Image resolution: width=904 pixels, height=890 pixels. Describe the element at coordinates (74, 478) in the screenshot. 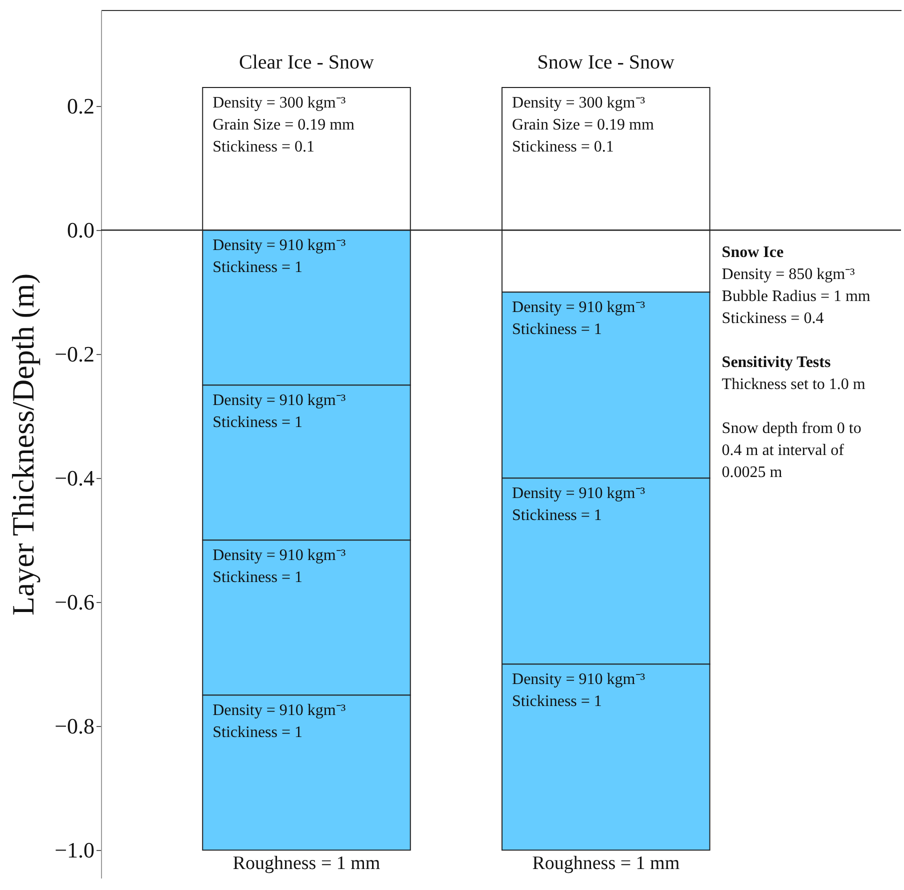

I see `y-tick-label: −0.4` at that location.